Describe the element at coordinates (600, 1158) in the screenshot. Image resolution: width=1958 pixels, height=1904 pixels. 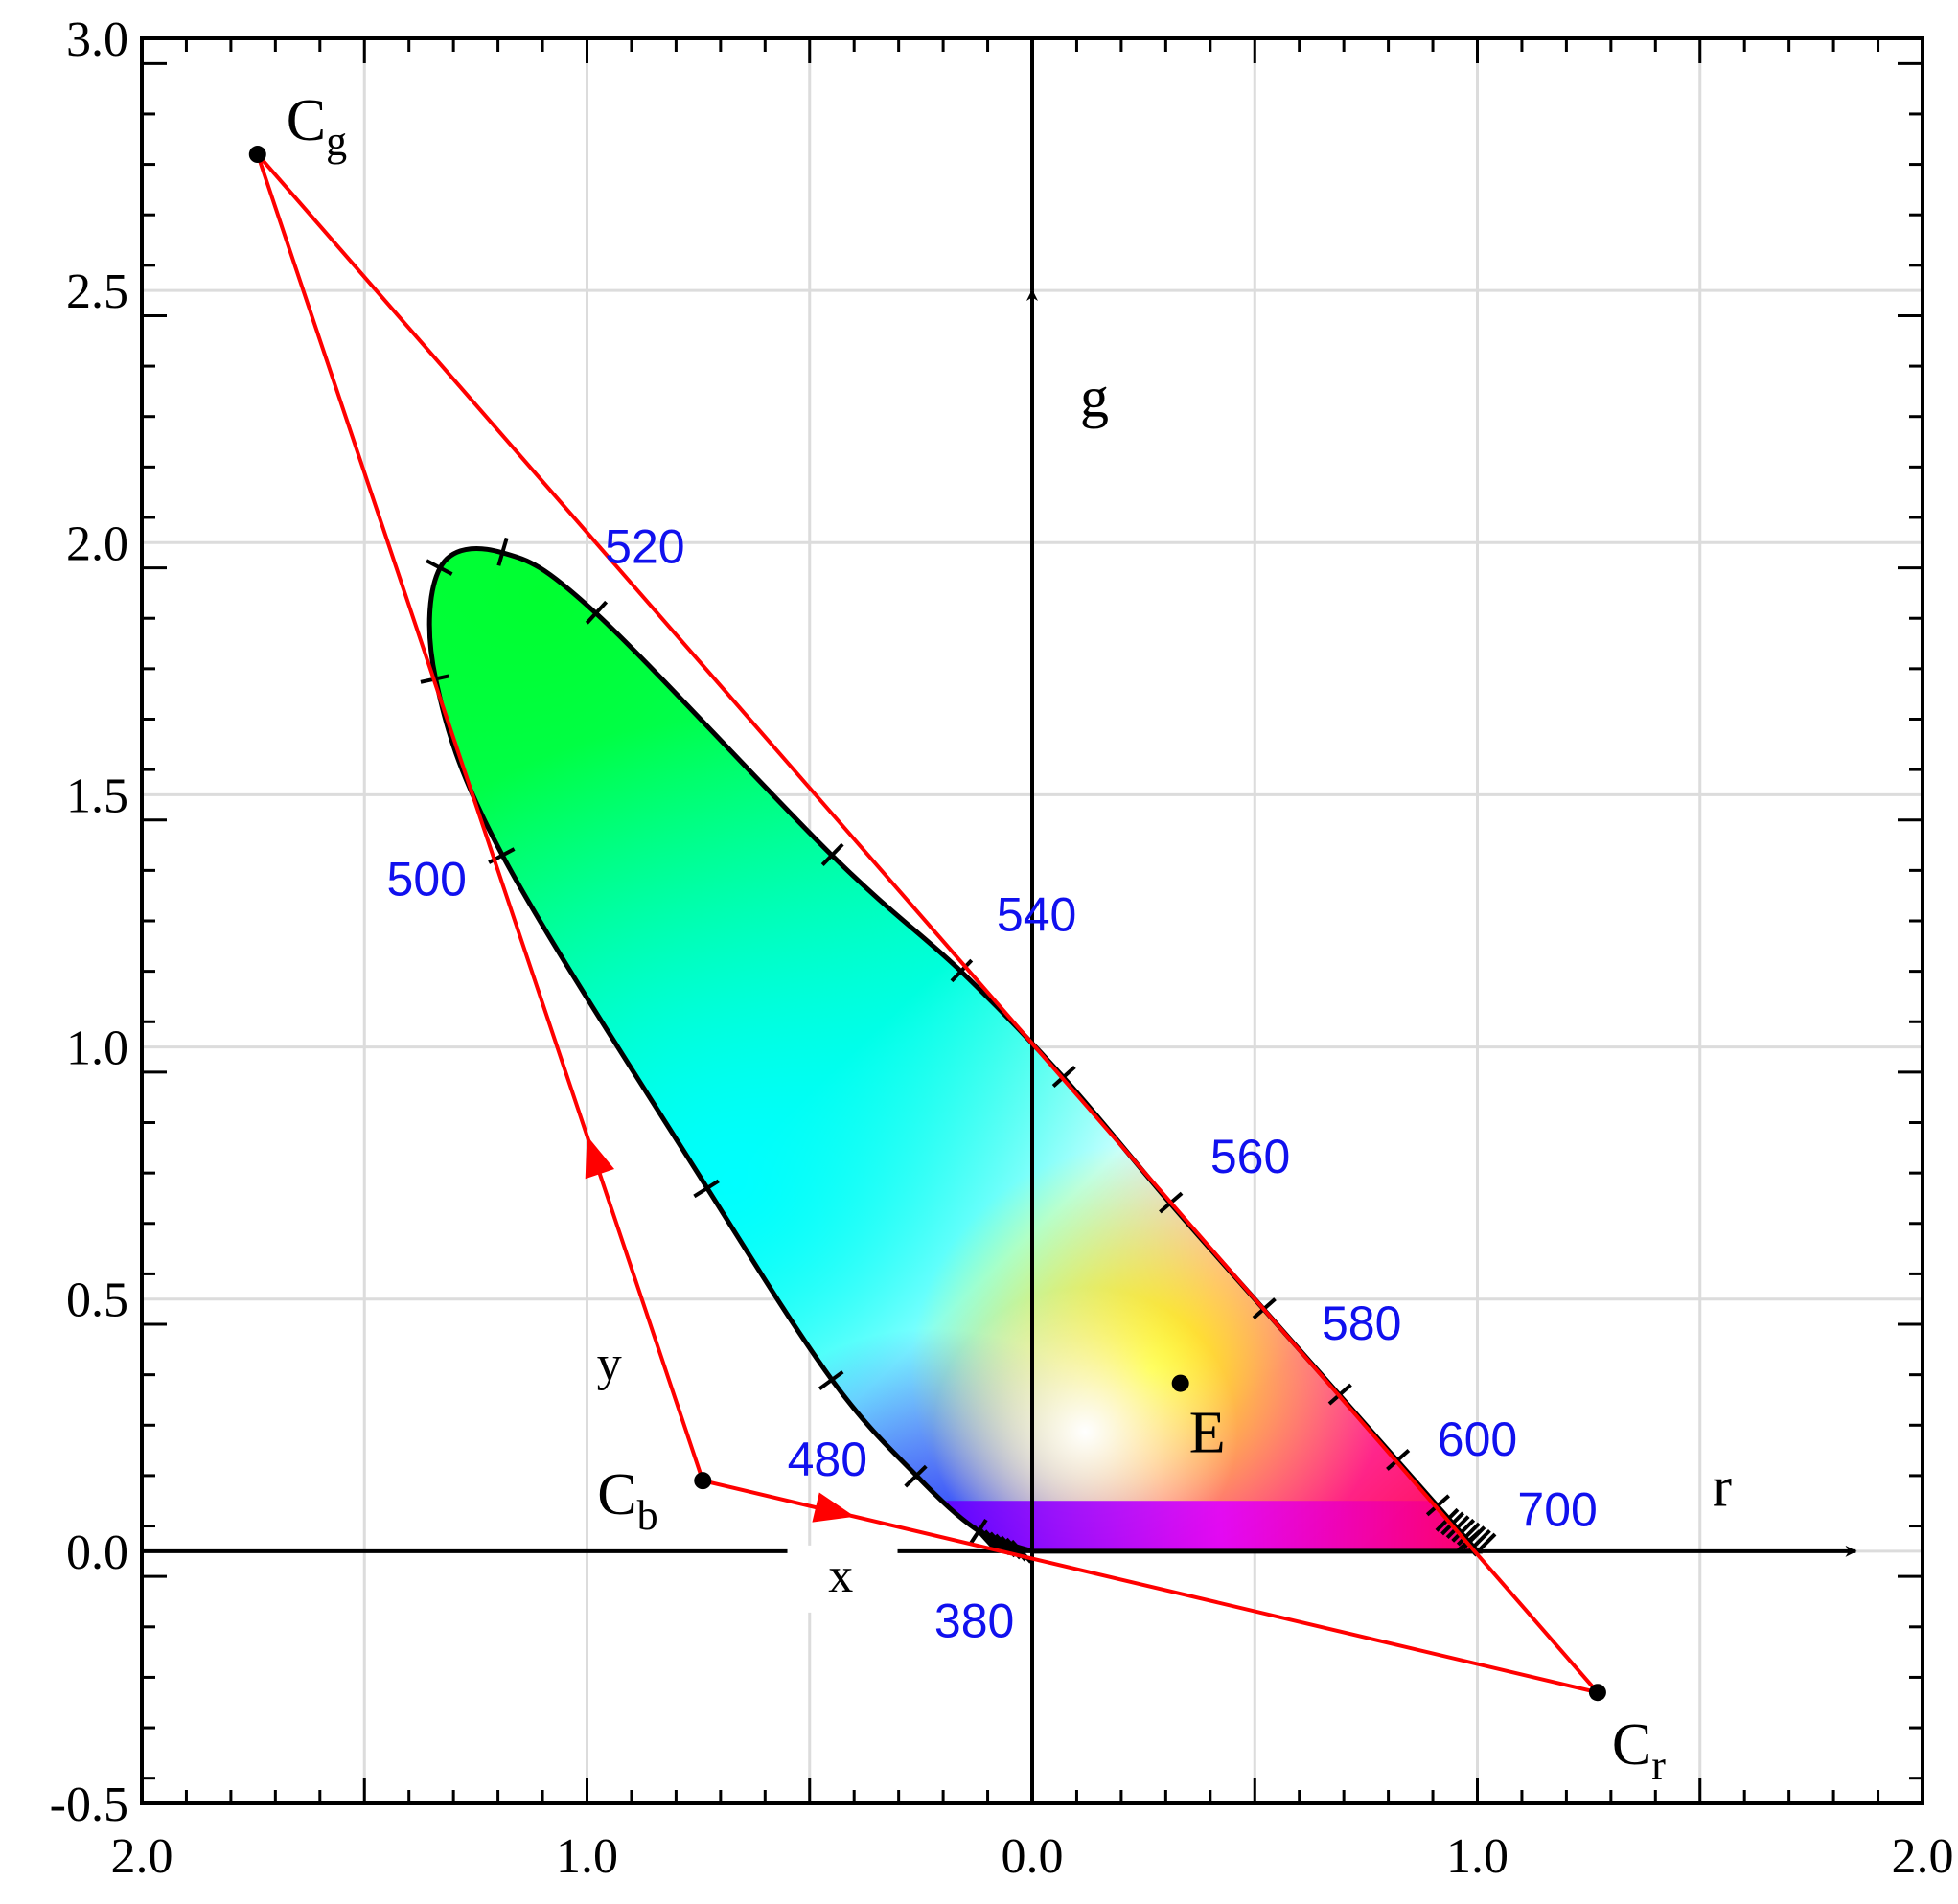
I see `y-vector-arrow` at that location.